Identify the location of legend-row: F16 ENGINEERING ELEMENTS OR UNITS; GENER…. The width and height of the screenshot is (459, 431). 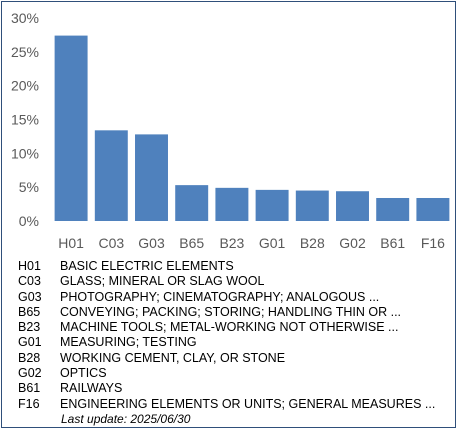
(236, 404).